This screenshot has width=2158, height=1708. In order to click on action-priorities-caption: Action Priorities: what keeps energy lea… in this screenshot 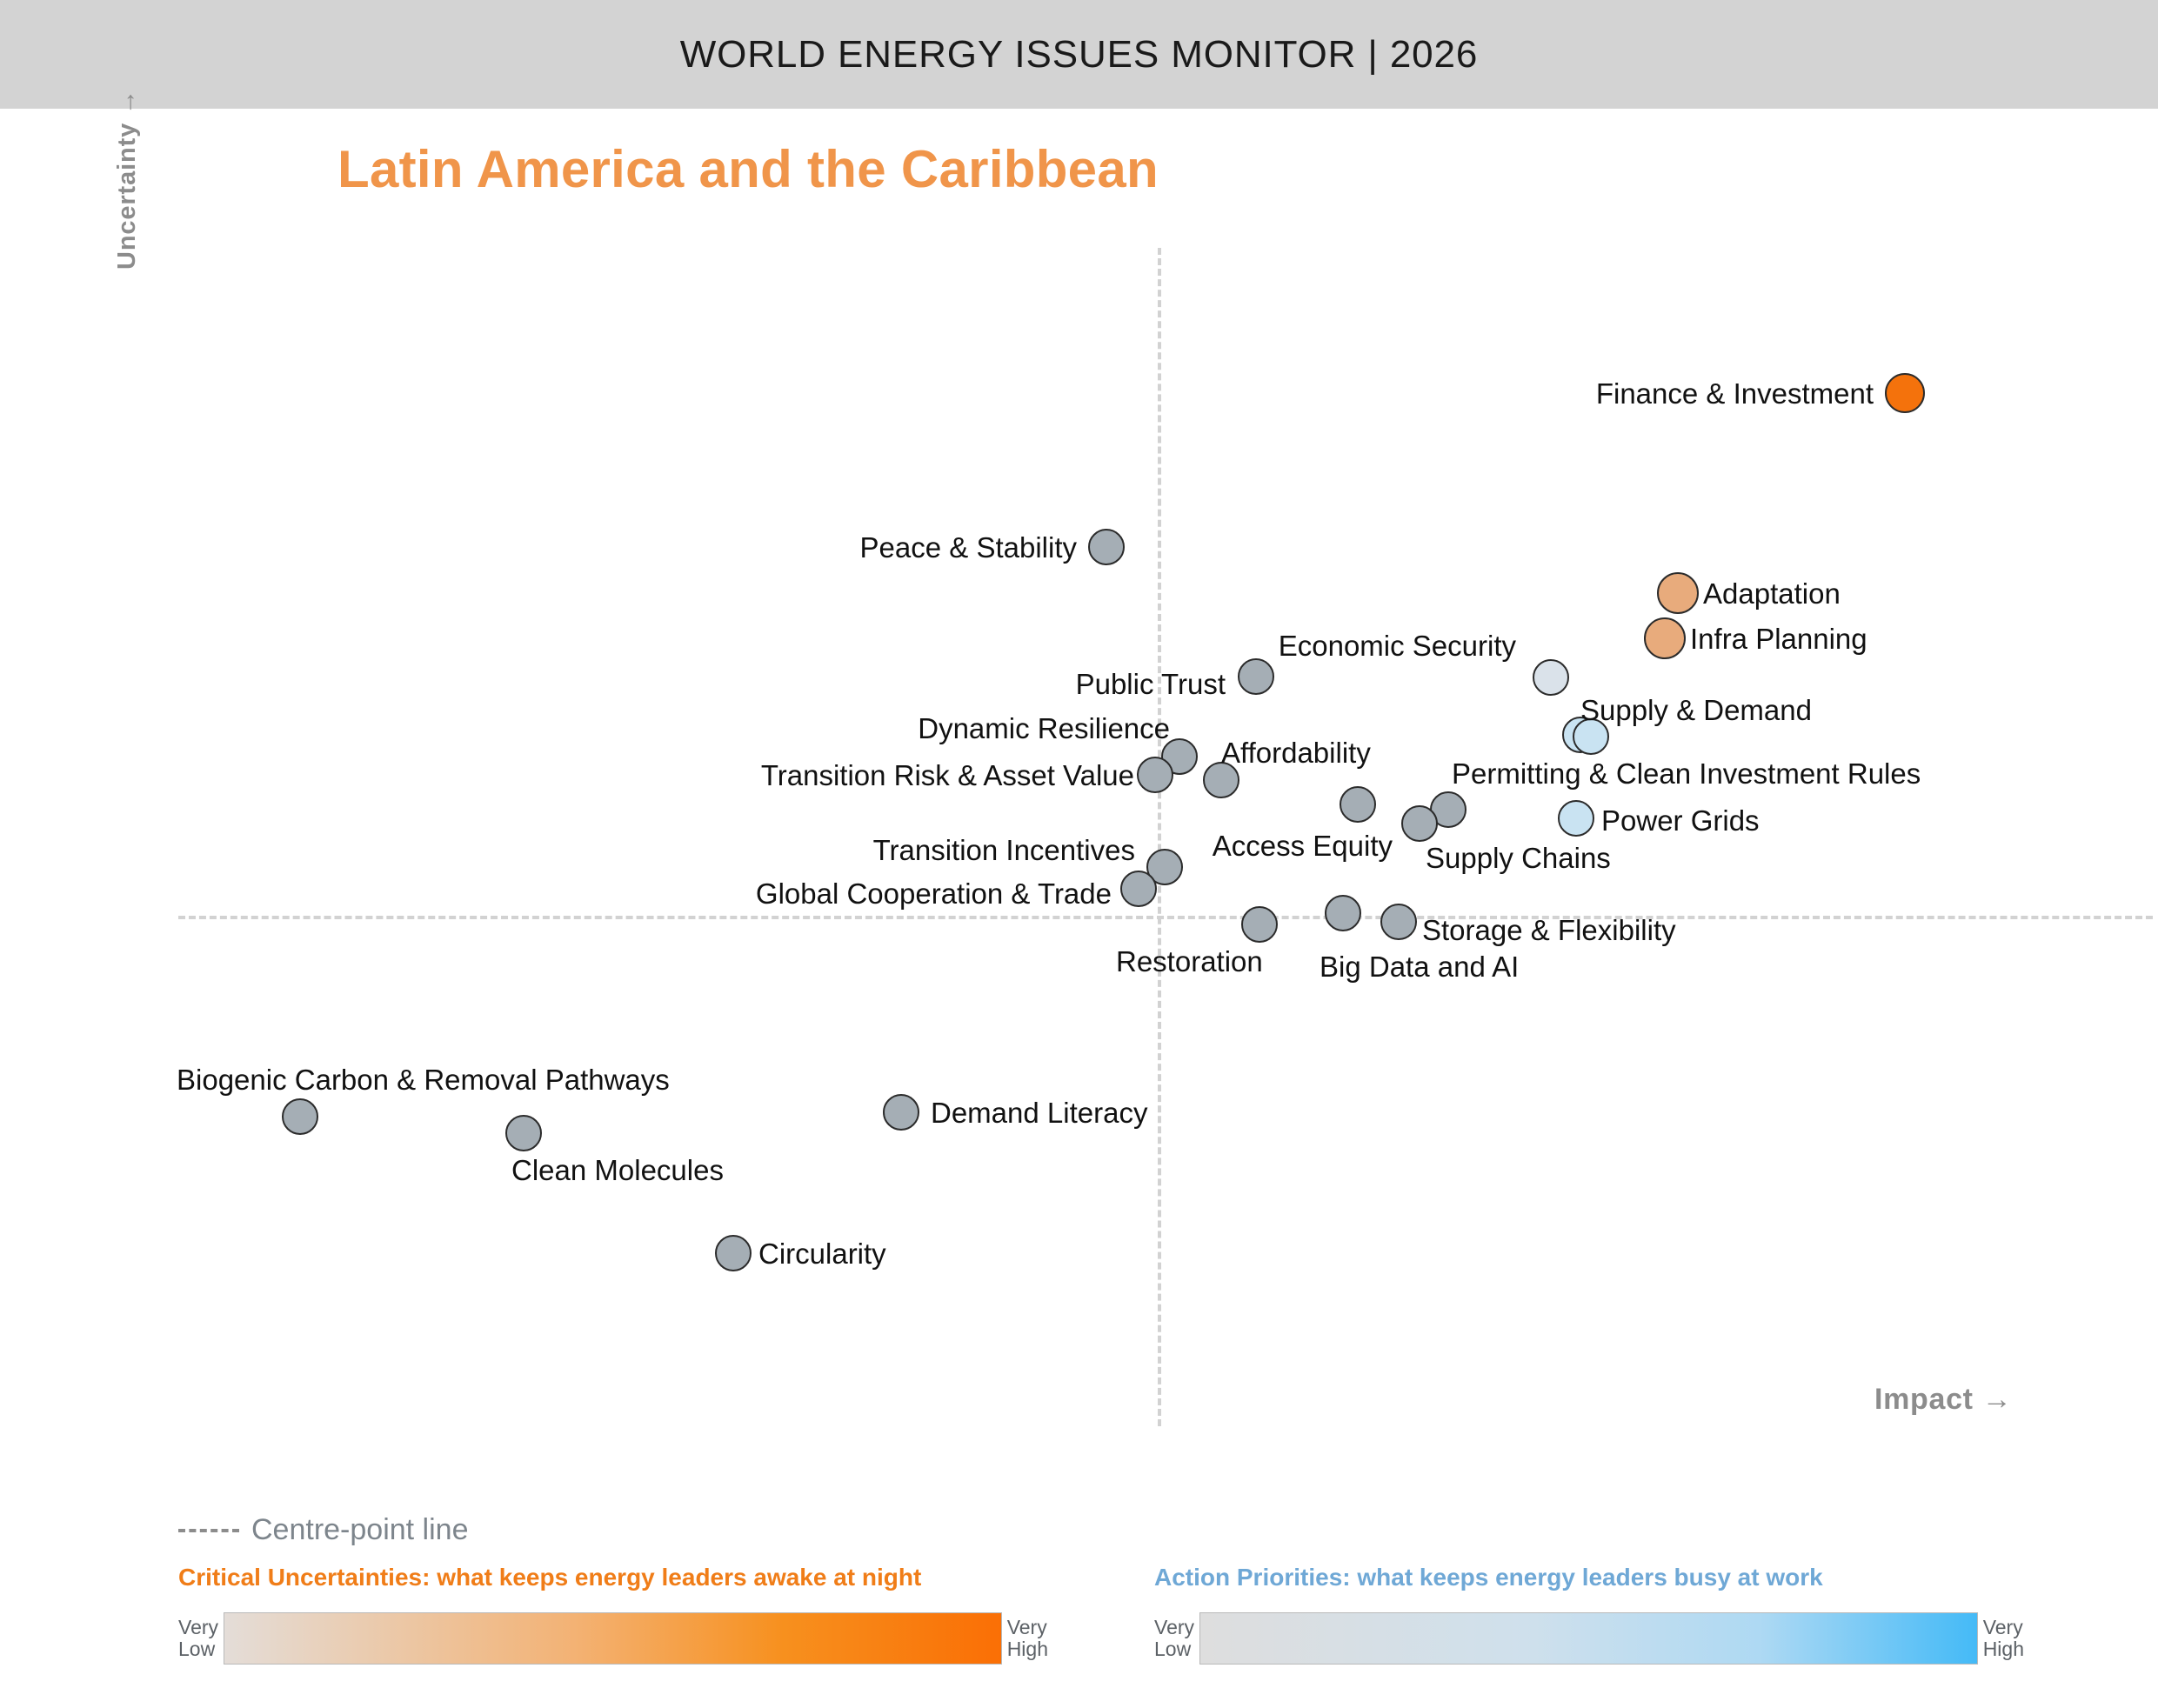, I will do `click(1488, 1577)`.